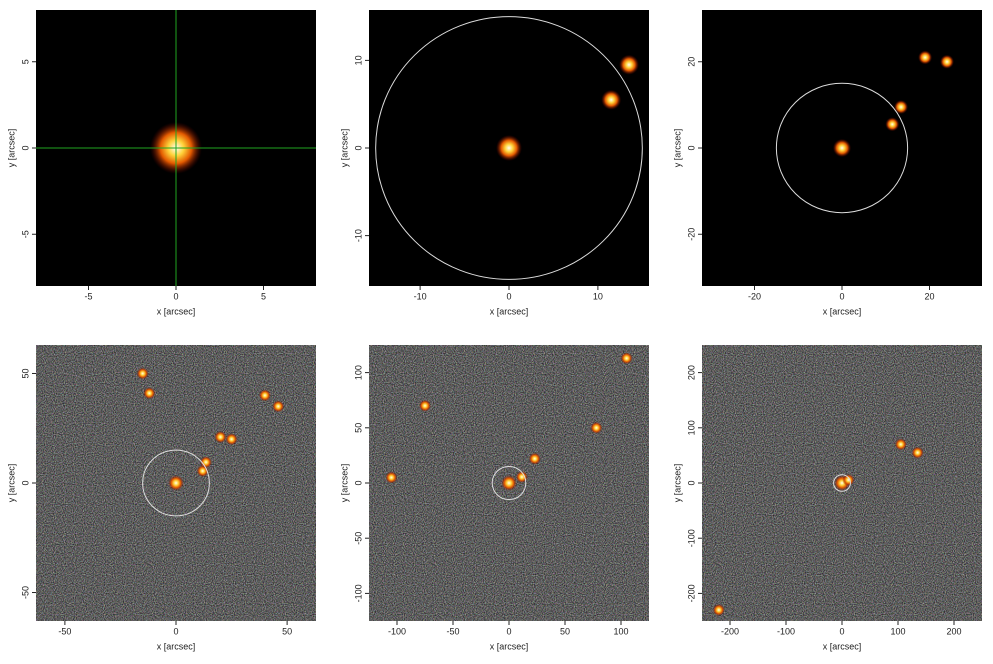  I want to click on y-tick-label: -5, so click(25, 234).